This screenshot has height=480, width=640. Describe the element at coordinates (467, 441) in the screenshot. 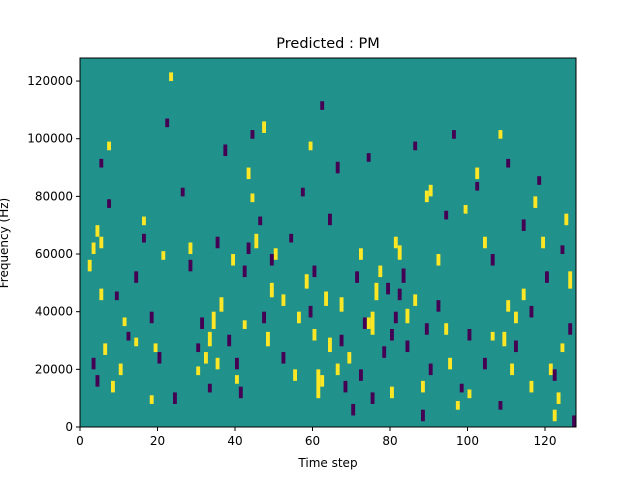

I see `x-tick-label-5: 100` at that location.